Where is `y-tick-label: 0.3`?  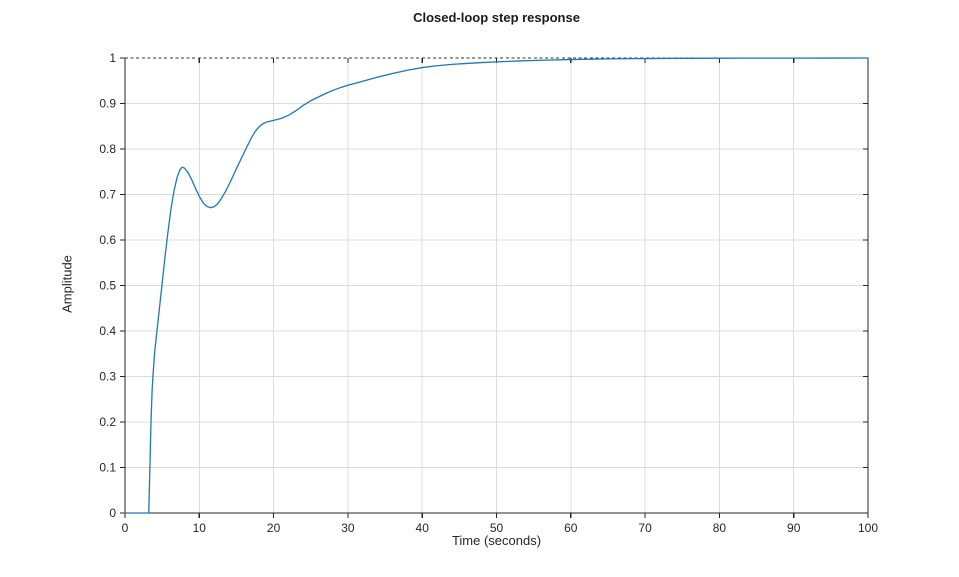 y-tick-label: 0.3 is located at coordinates (107, 377).